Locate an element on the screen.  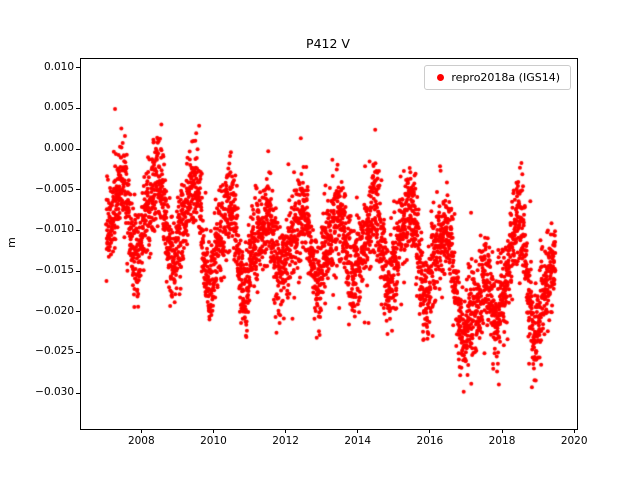
x-tick-label: 2008 is located at coordinates (141, 441).